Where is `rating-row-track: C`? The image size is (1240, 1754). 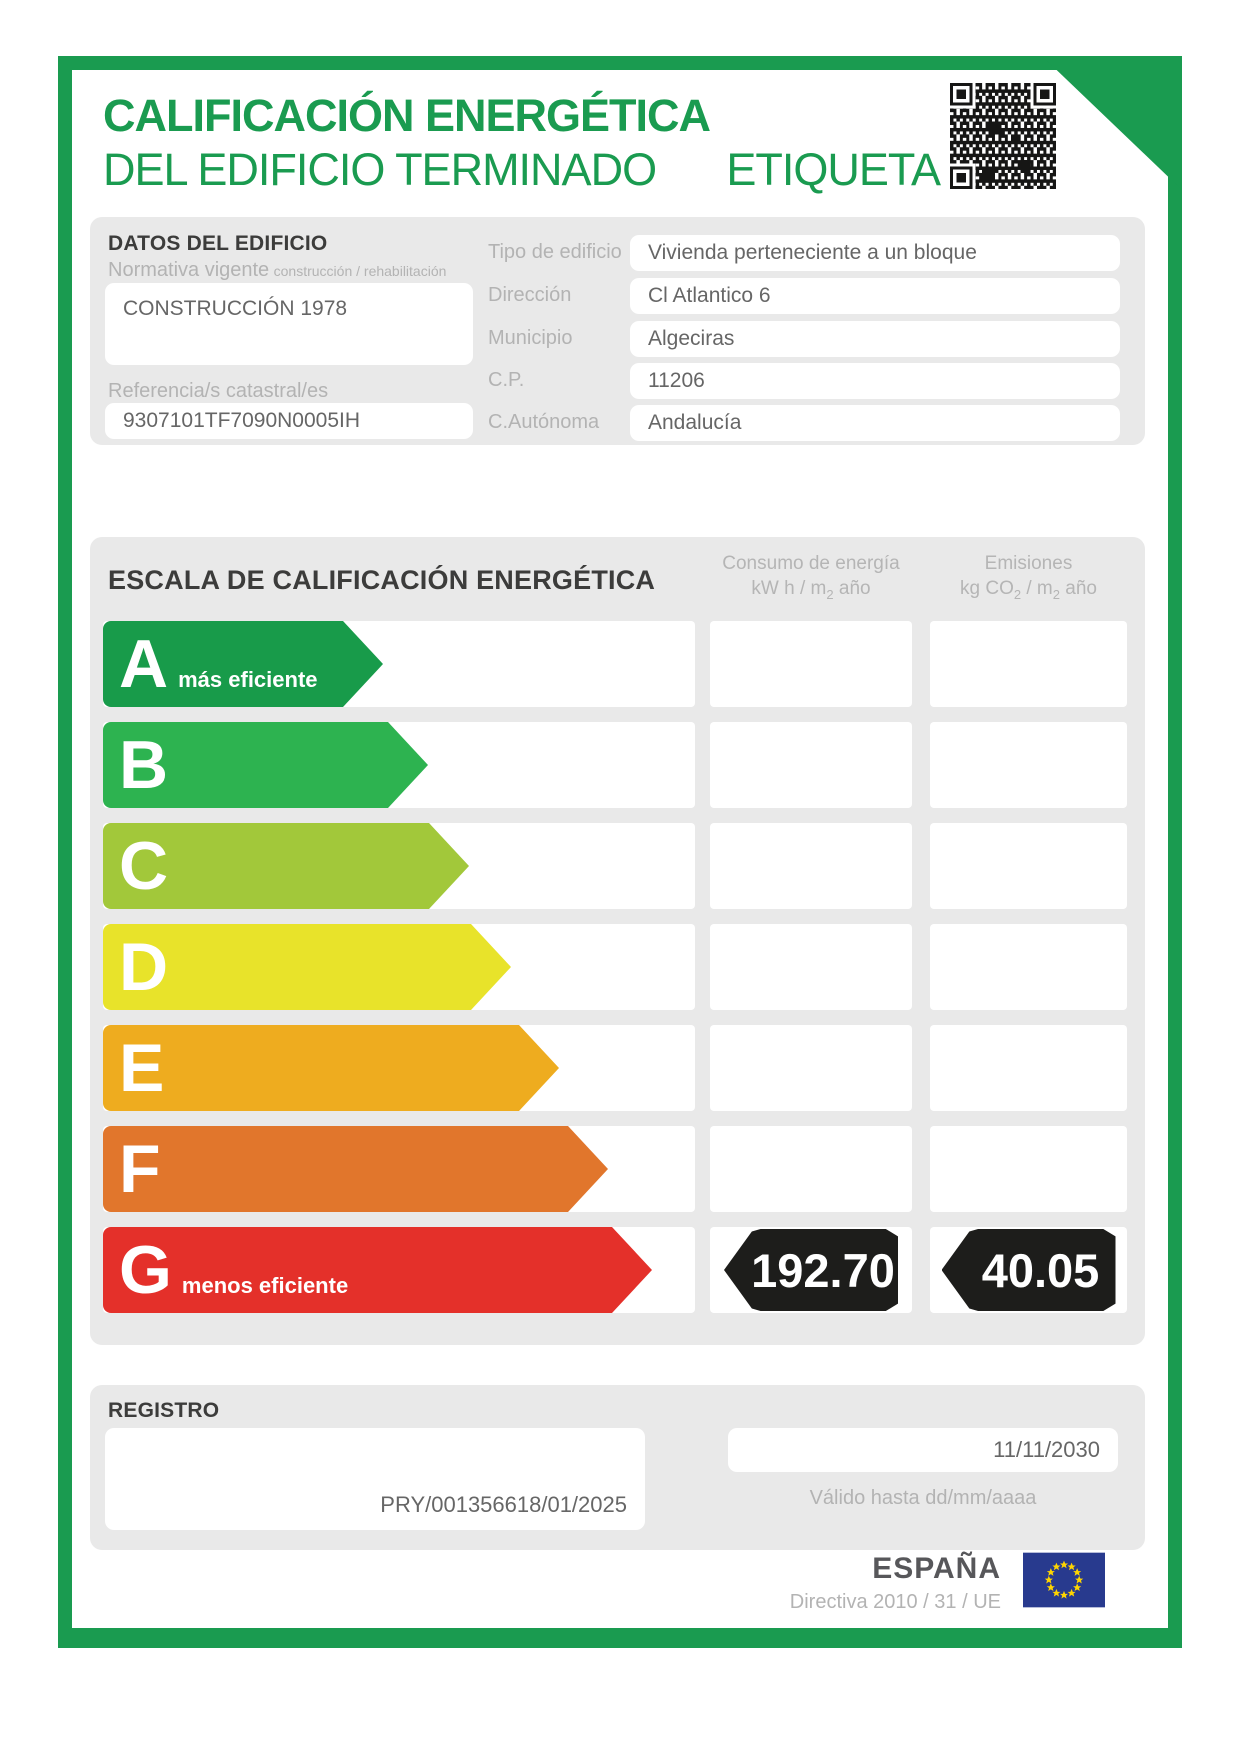 rating-row-track: C is located at coordinates (399, 866).